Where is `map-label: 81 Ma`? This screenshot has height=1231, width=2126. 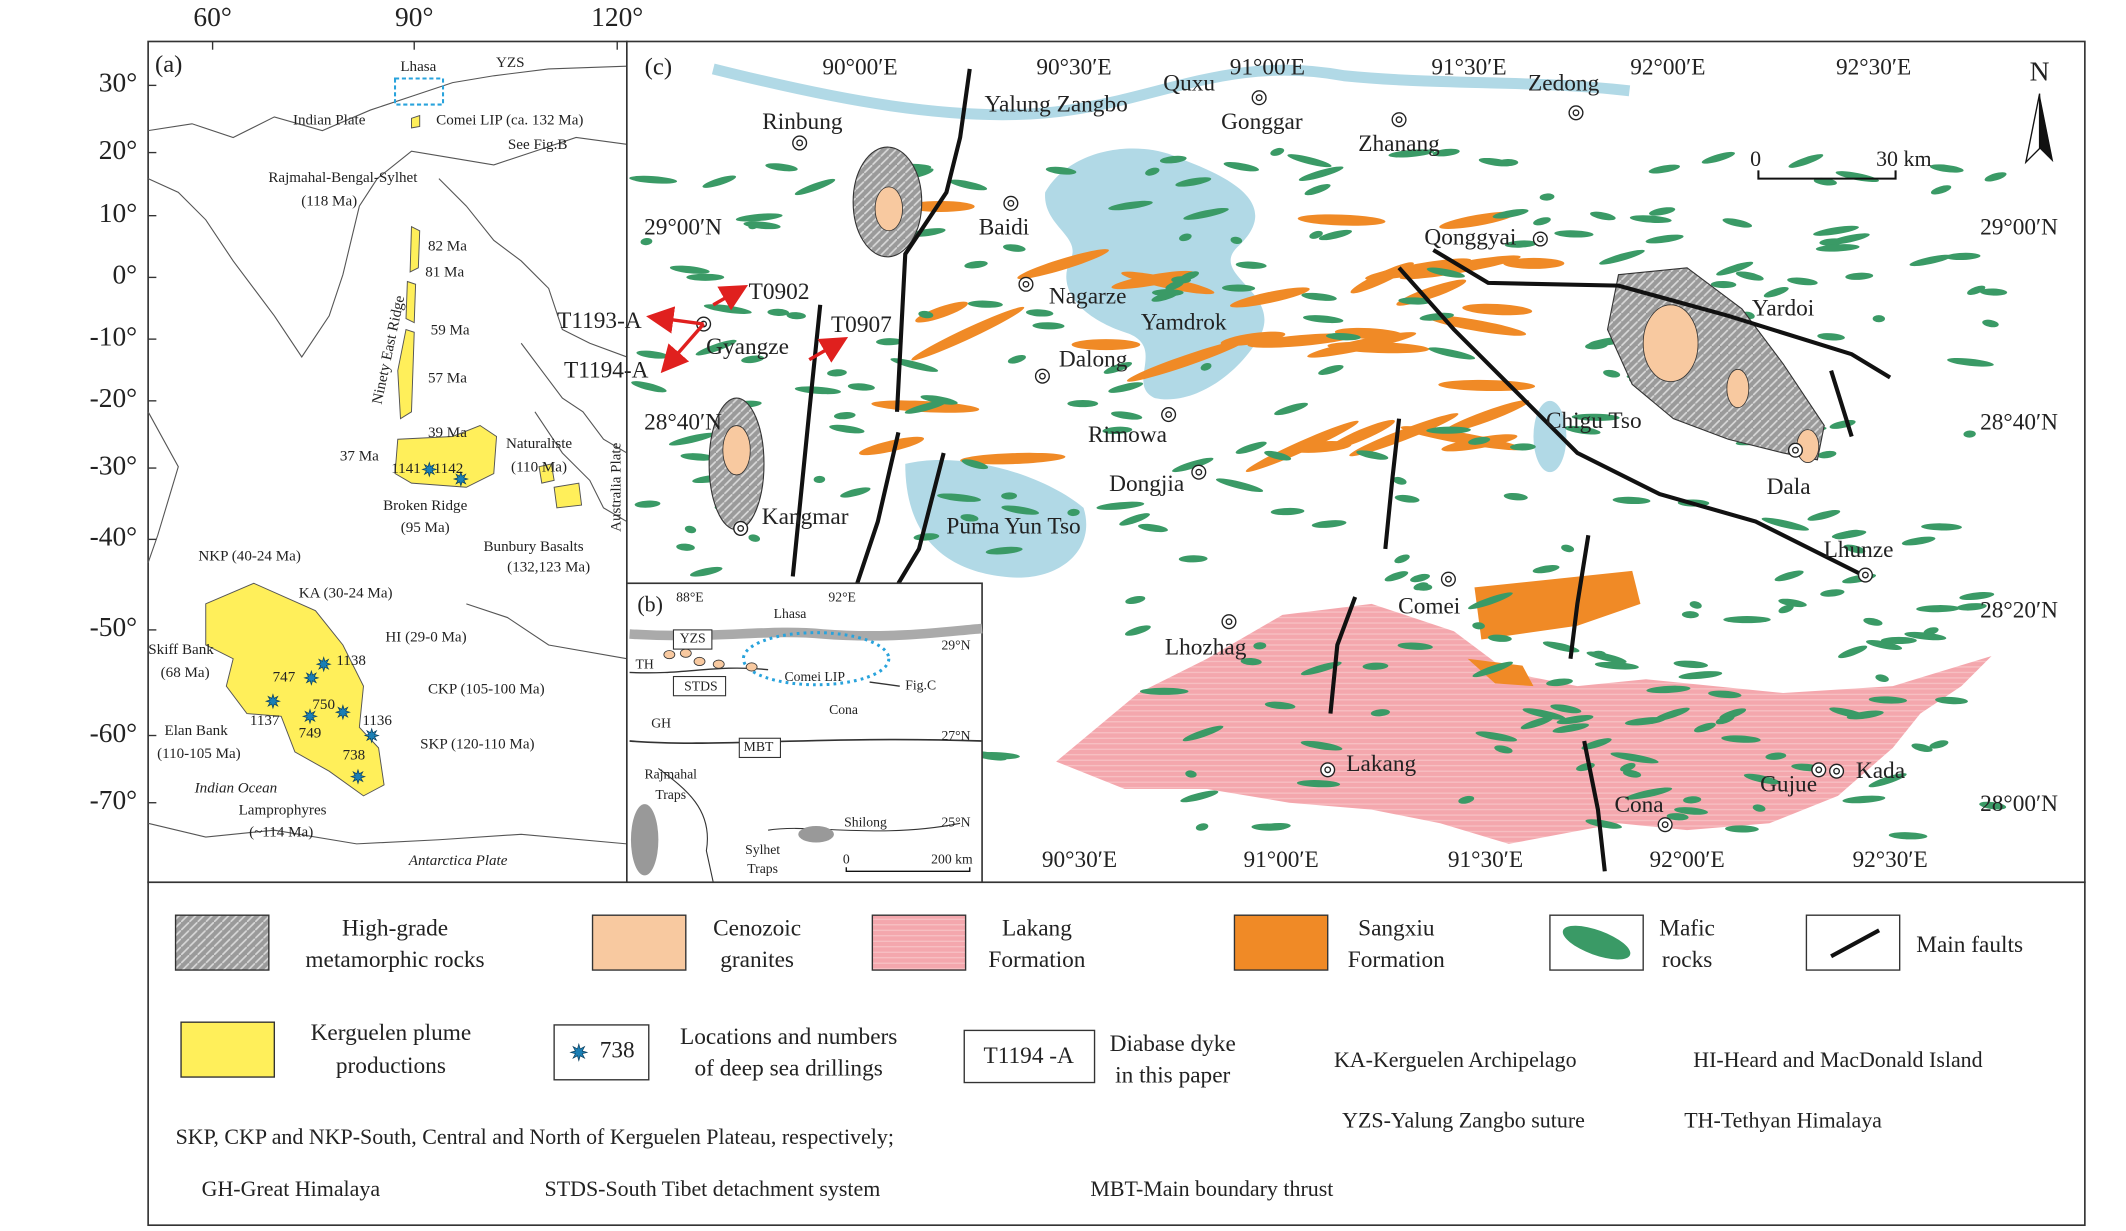 map-label: 81 Ma is located at coordinates (444, 273).